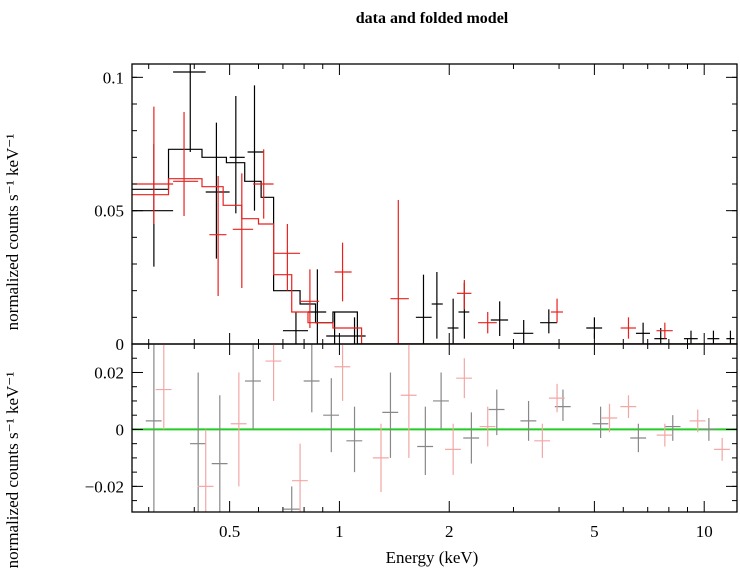  I want to click on bottom-y-axis-label: normalized counts s⁻¹ keV⁻¹, so click(12, 470).